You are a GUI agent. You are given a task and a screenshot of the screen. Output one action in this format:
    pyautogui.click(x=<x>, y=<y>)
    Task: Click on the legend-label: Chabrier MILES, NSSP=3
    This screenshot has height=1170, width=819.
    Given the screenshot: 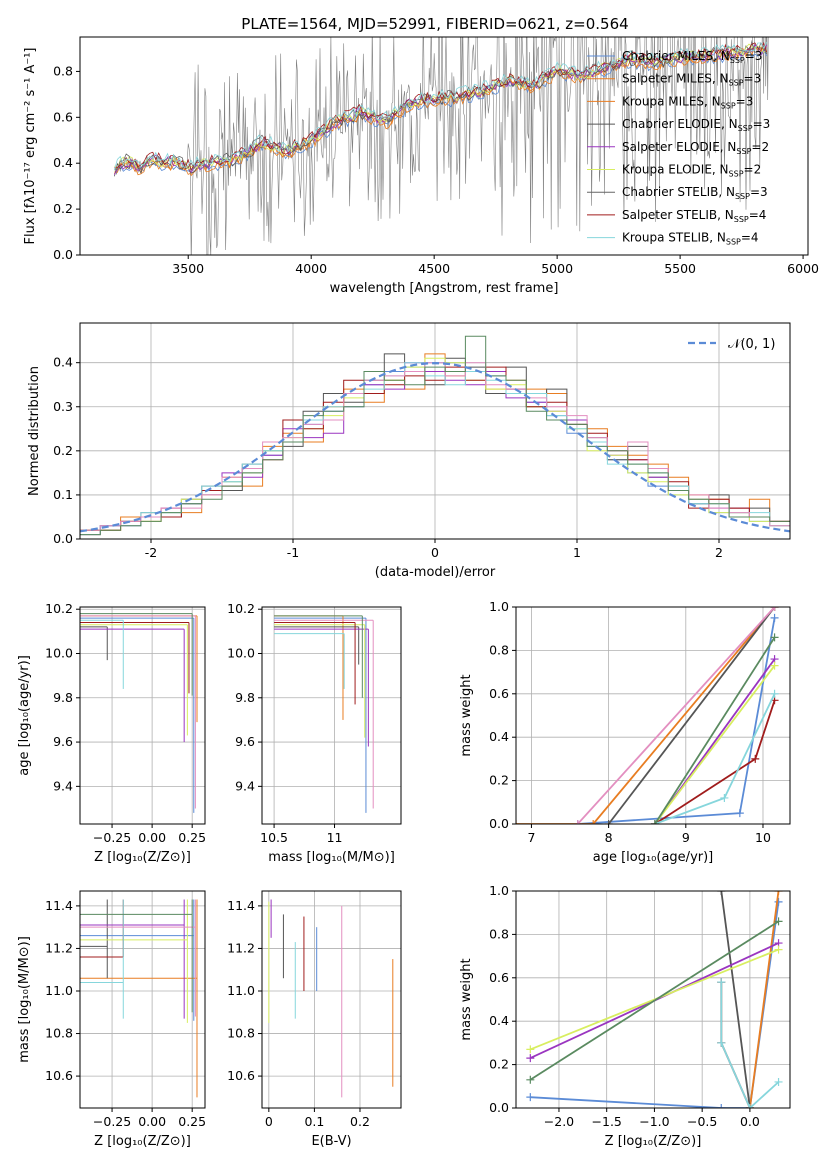 What is the action you would take?
    pyautogui.click(x=692, y=57)
    